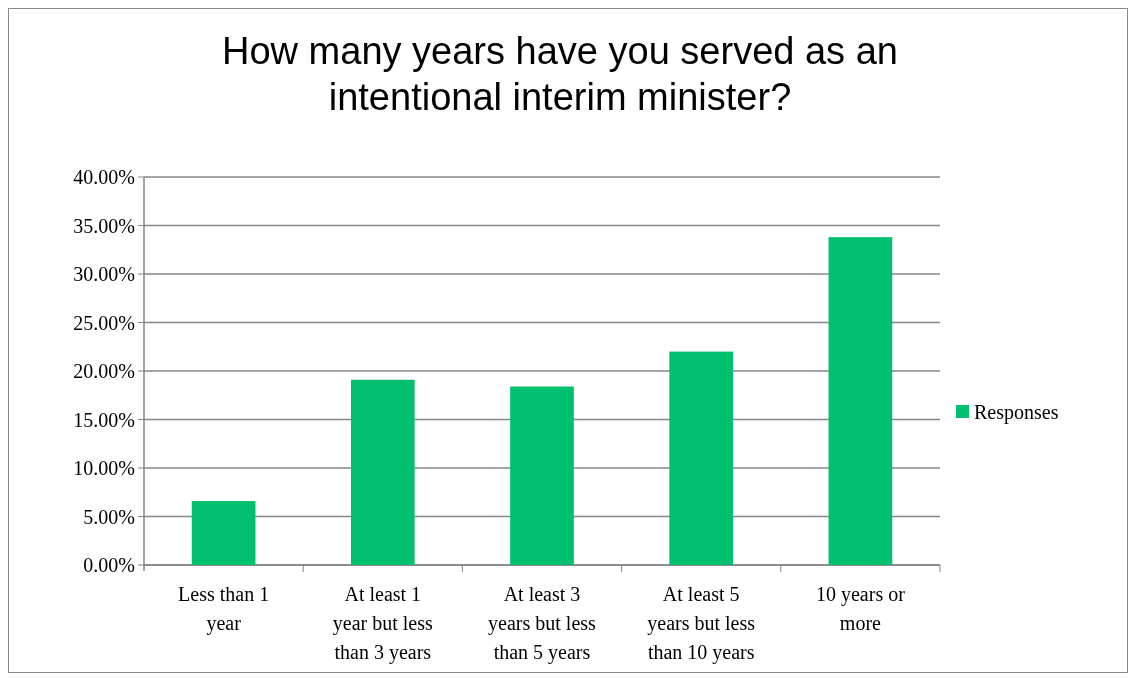 Image resolution: width=1136 pixels, height=681 pixels. I want to click on legend-label: Responses, so click(1016, 412).